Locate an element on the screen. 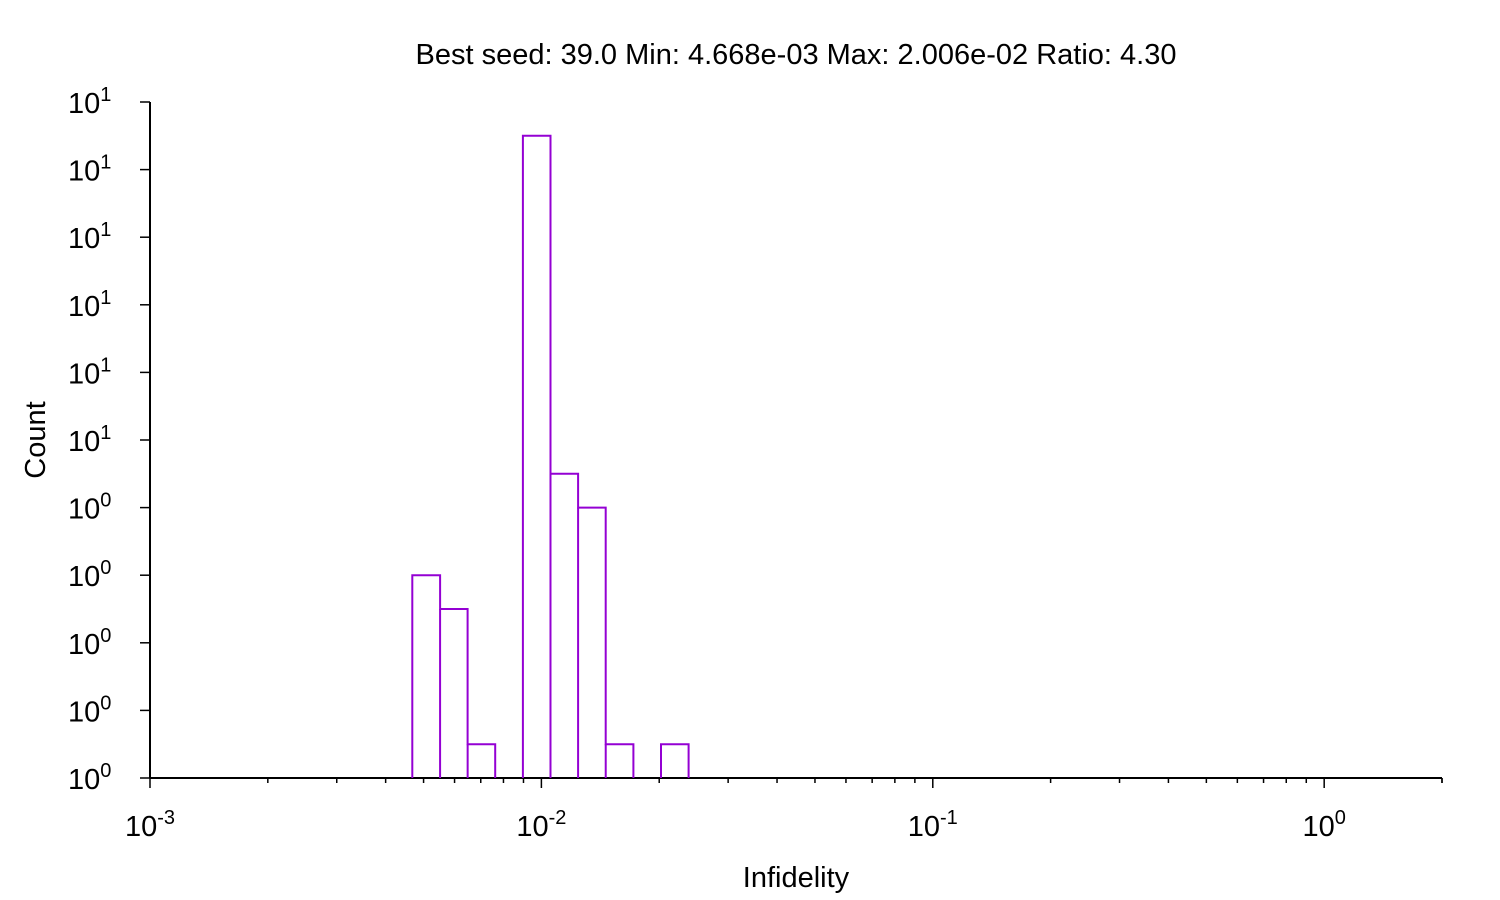 The image size is (1500, 900). y-axis-label: Count is located at coordinates (36, 439).